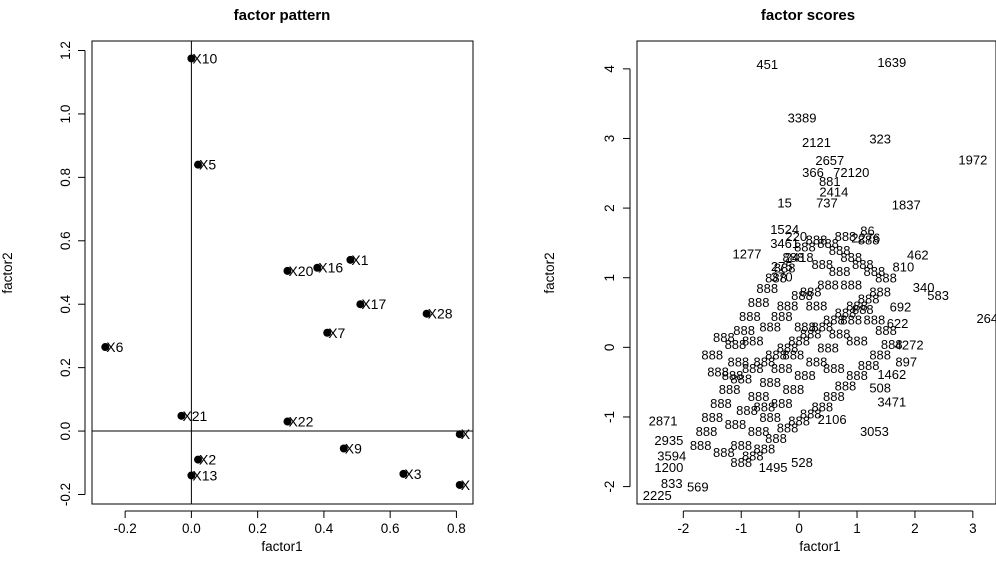  I want to click on score-label: 2106, so click(832, 419).